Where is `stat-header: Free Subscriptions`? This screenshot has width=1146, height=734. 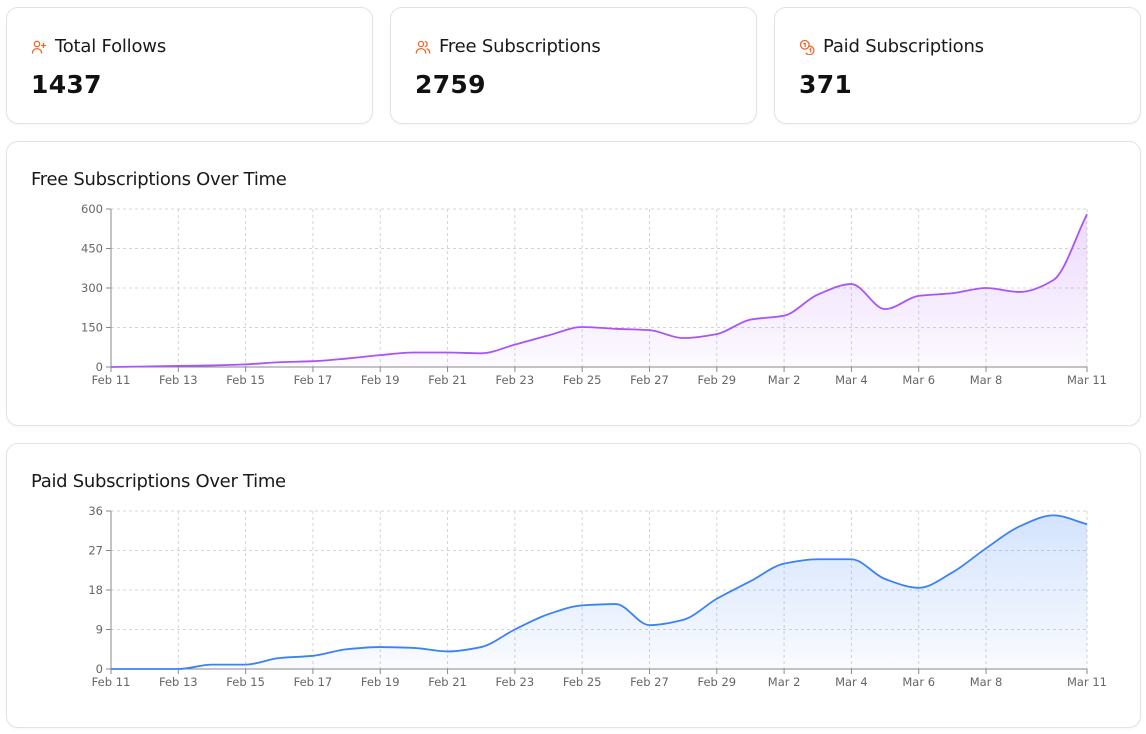
stat-header: Free Subscriptions is located at coordinates (508, 46).